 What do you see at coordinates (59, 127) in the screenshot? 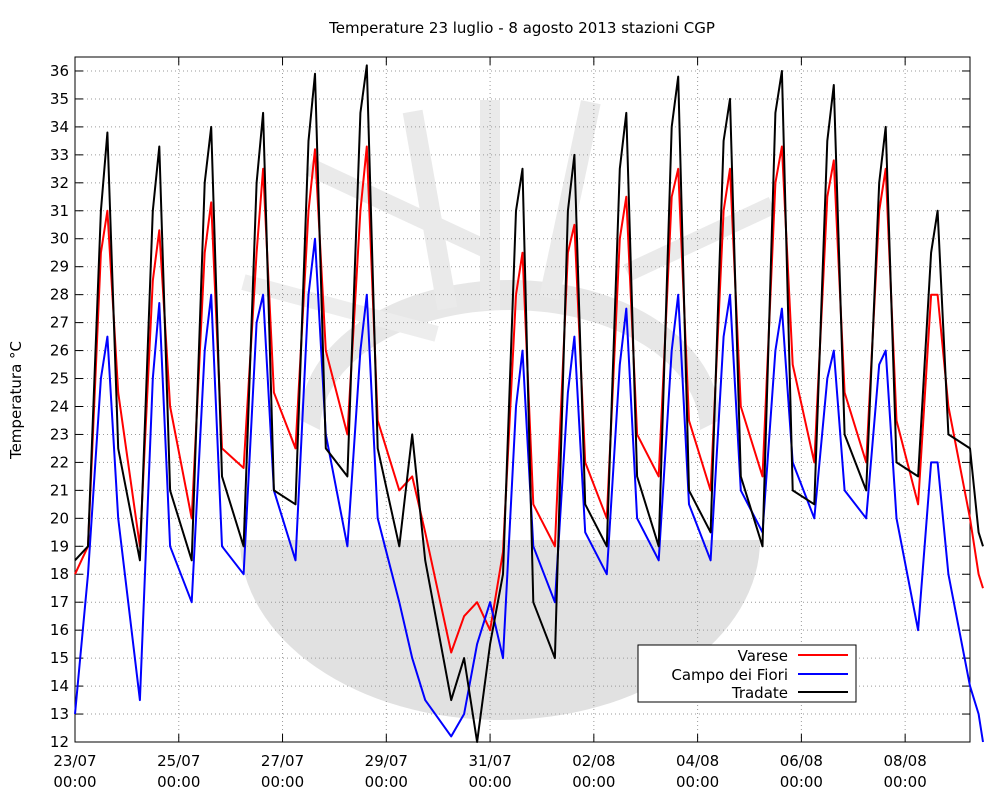
I see `y-tick-label: 34` at bounding box center [59, 127].